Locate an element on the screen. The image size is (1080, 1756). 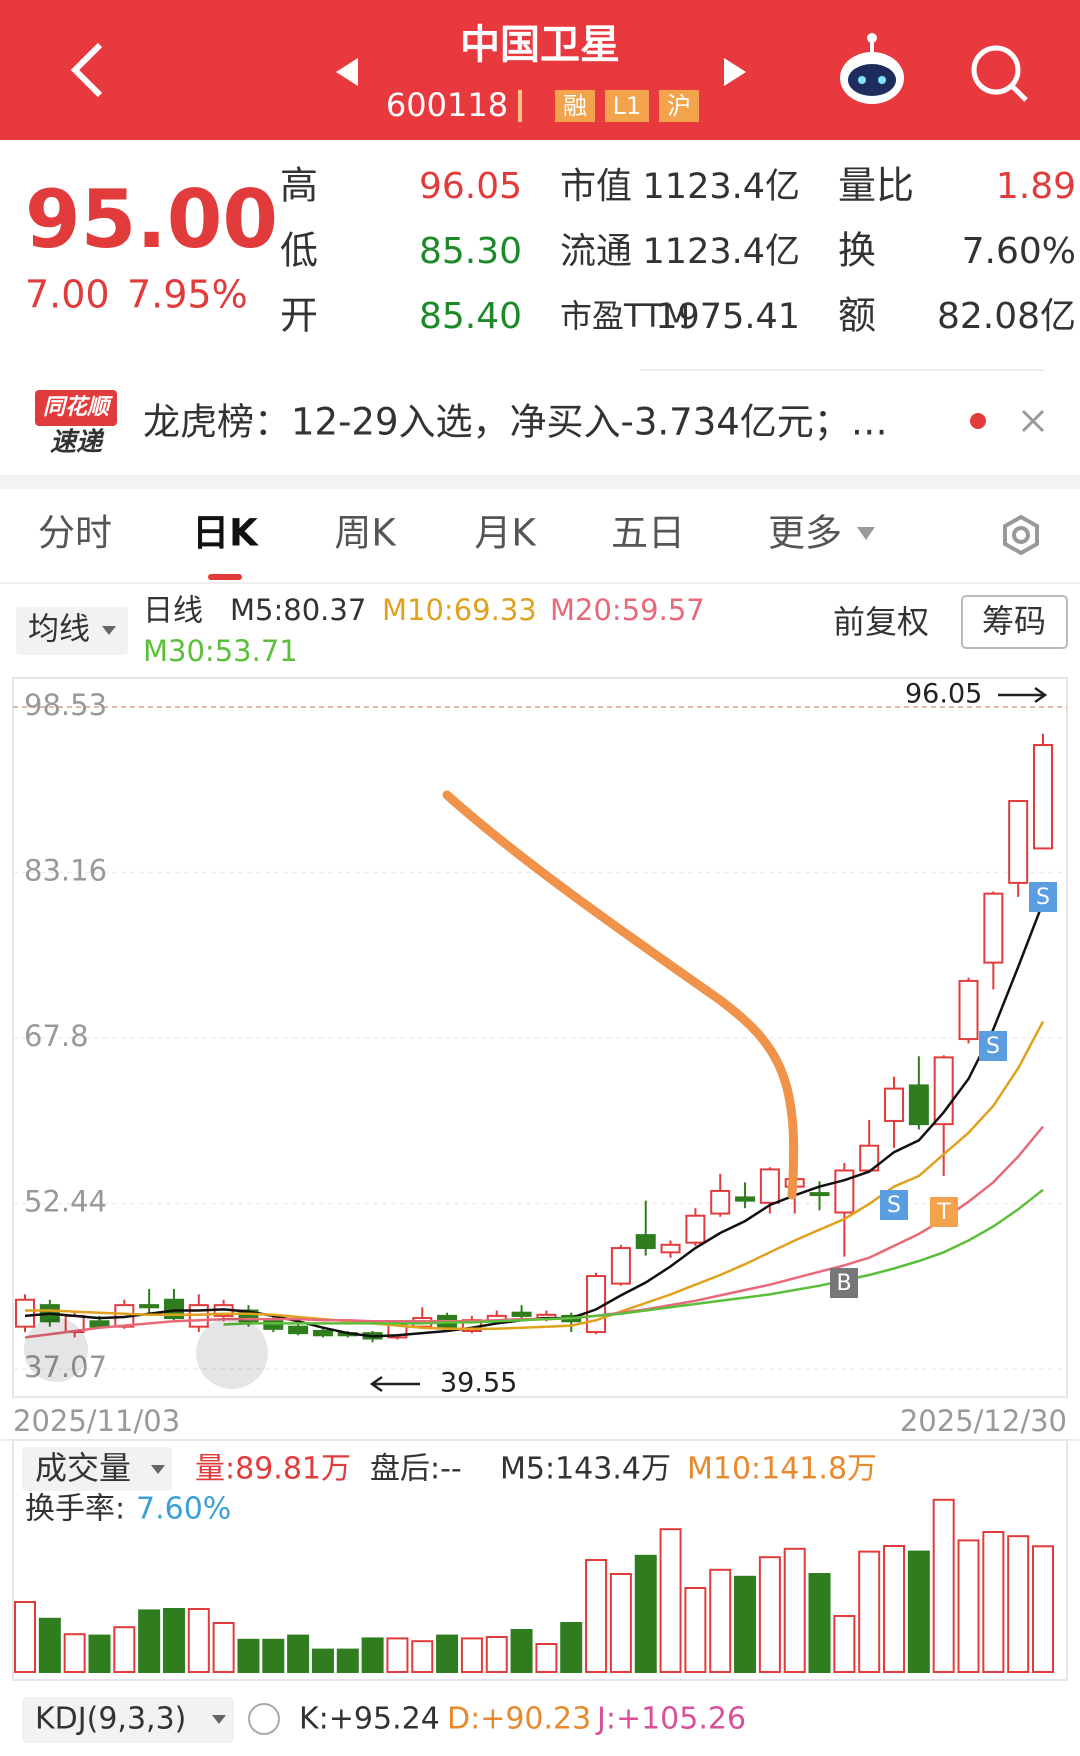
close-button is located at coordinates (1033, 421).